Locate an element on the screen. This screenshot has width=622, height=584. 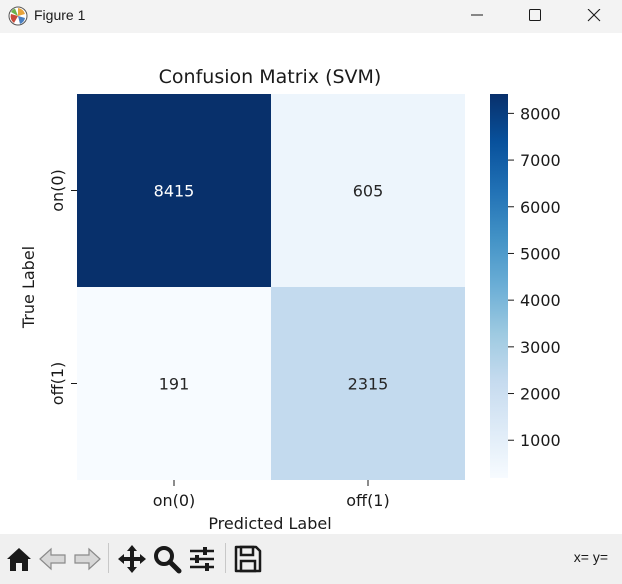
home-icon is located at coordinates (19, 559).